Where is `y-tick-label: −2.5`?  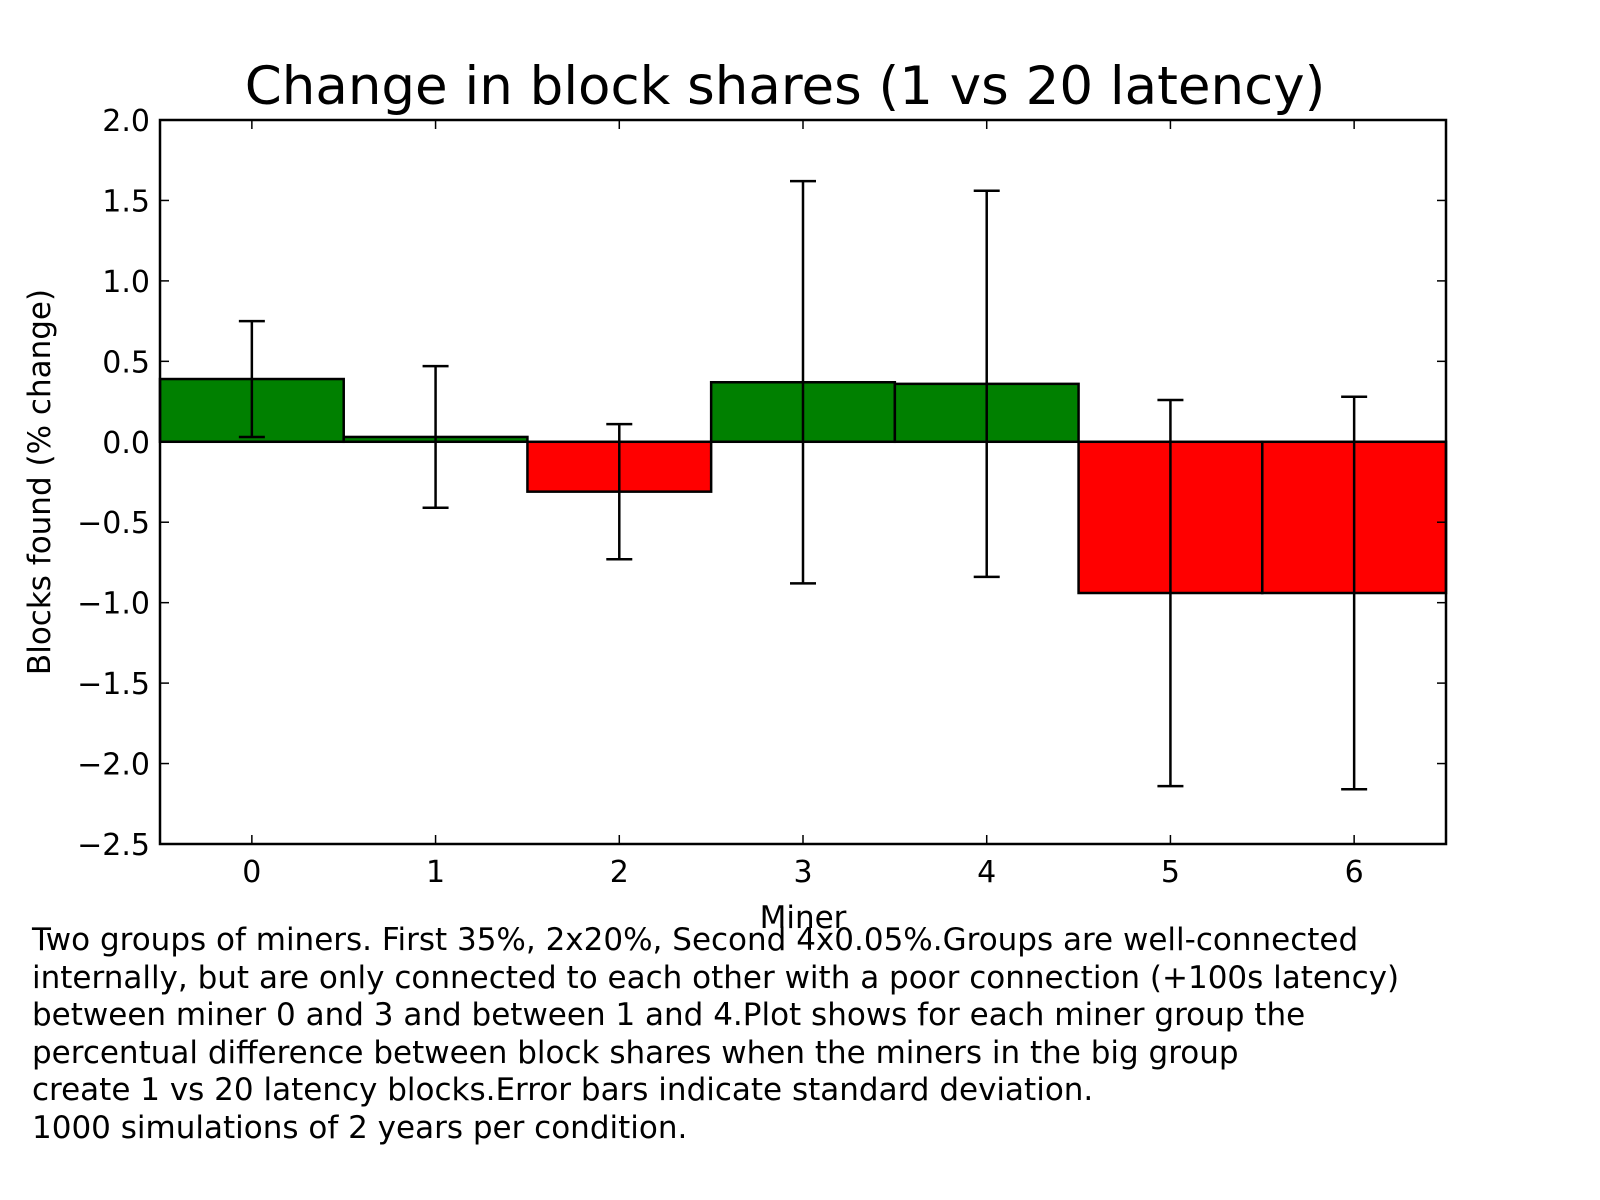 y-tick-label: −2.5 is located at coordinates (113, 845).